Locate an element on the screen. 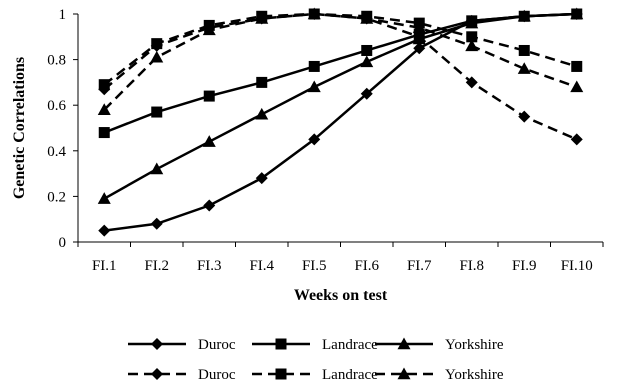 This screenshot has width=630, height=385. y-tick-label: 0 is located at coordinates (63, 243).